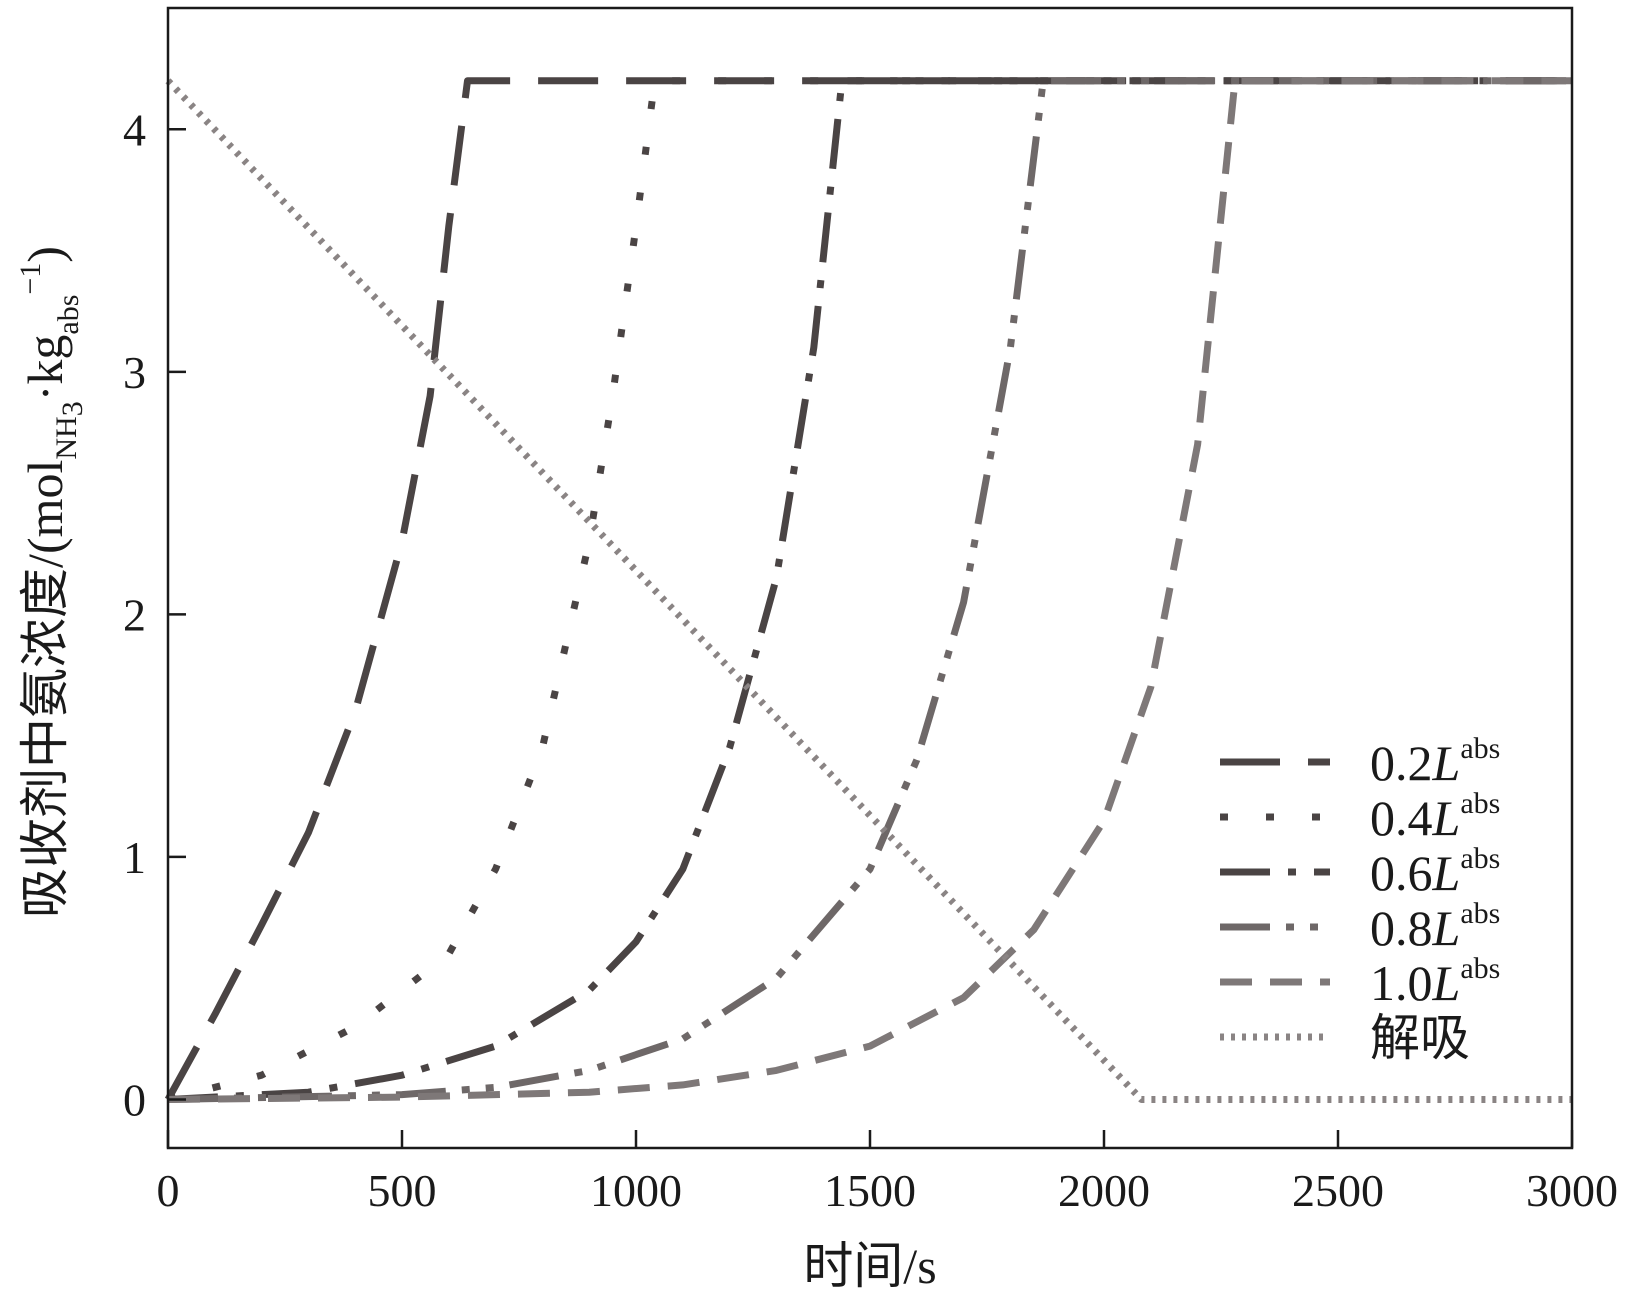 Image resolution: width=1651 pixels, height=1303 pixels. What do you see at coordinates (870, 1190) in the screenshot?
I see `x-tick-label: 1500` at bounding box center [870, 1190].